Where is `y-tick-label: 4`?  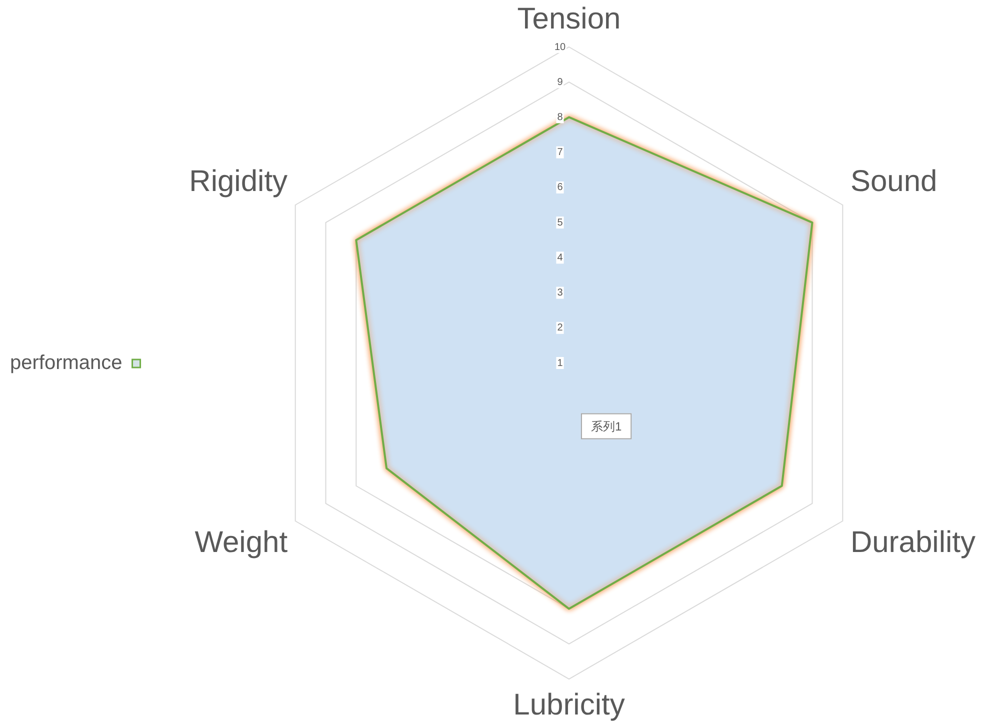 y-tick-label: 4 is located at coordinates (560, 258).